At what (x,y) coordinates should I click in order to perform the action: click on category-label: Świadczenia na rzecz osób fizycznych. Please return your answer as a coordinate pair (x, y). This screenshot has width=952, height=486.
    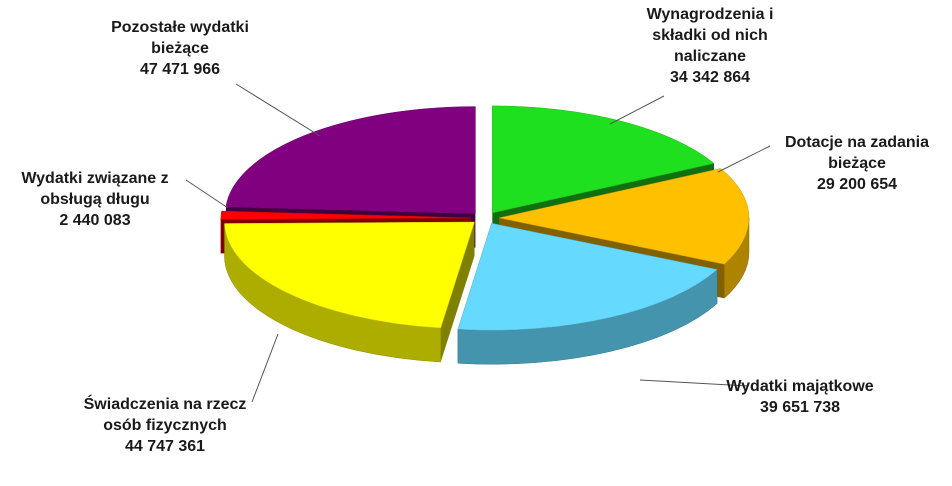
    Looking at the image, I should click on (165, 415).